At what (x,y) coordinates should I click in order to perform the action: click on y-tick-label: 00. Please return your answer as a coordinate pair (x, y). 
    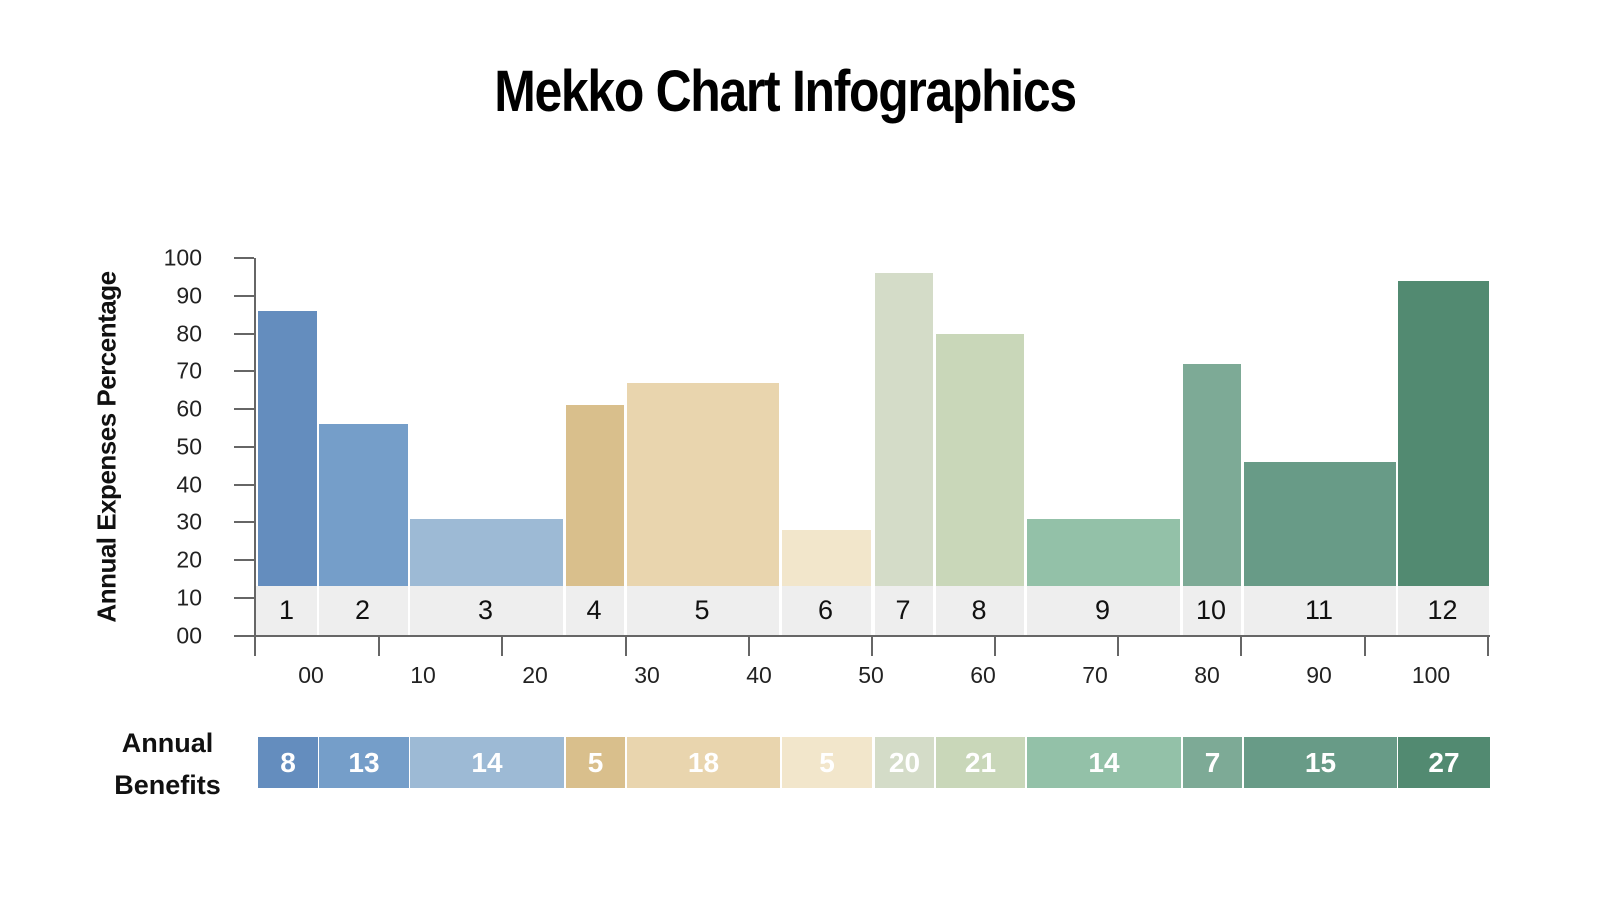
    Looking at the image, I should click on (189, 635).